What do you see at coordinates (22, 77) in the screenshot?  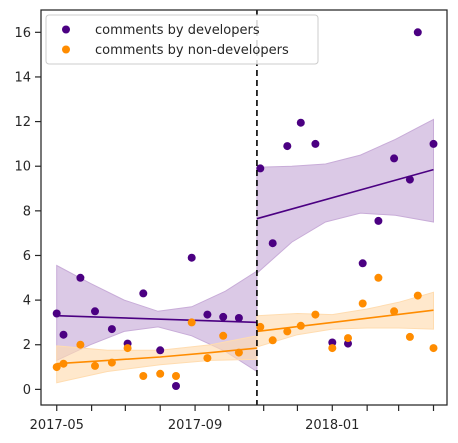 I see `y-tick-label: 14` at bounding box center [22, 77].